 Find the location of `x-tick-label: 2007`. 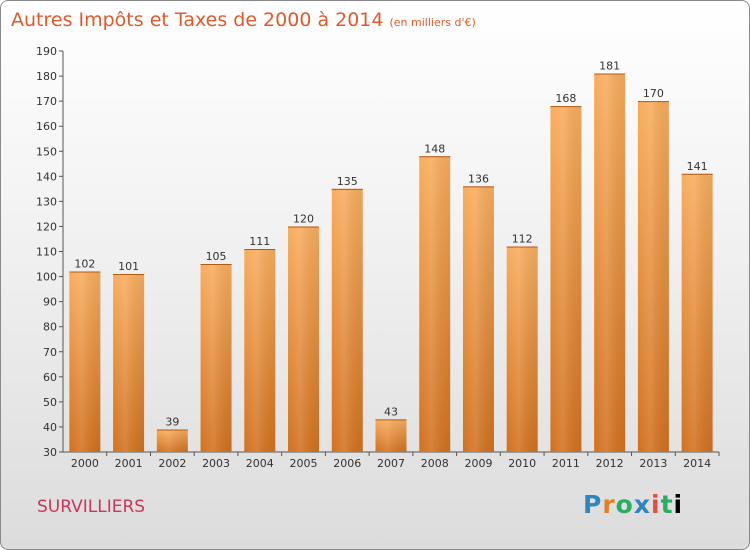

x-tick-label: 2007 is located at coordinates (391, 463).